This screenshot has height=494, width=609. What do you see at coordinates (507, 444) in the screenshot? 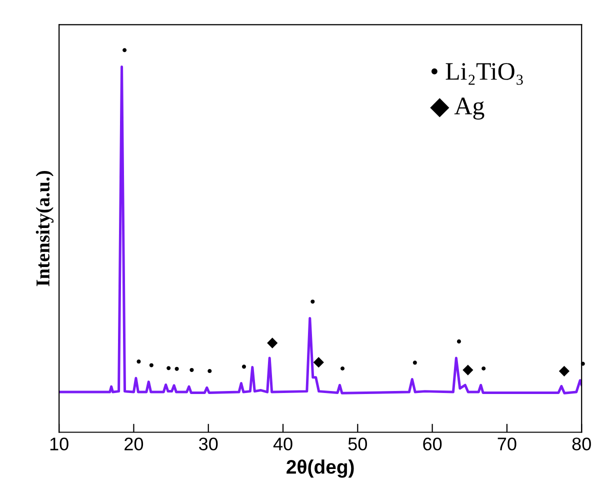
I see `x-tick-label: 70` at bounding box center [507, 444].